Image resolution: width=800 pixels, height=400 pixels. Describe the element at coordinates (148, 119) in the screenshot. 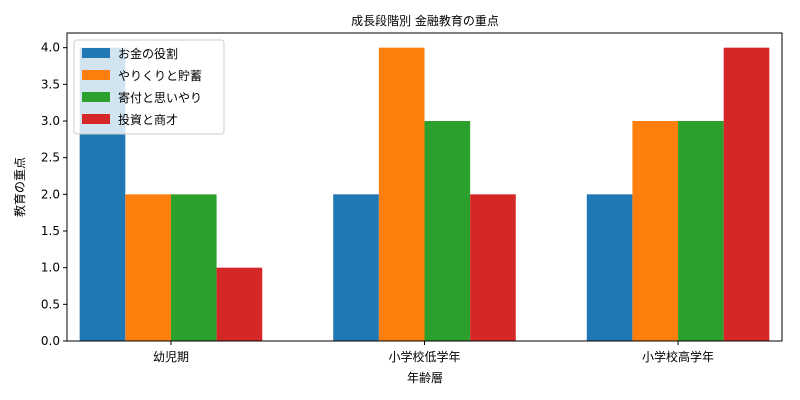

I see `legend-label: 投資と商才` at that location.